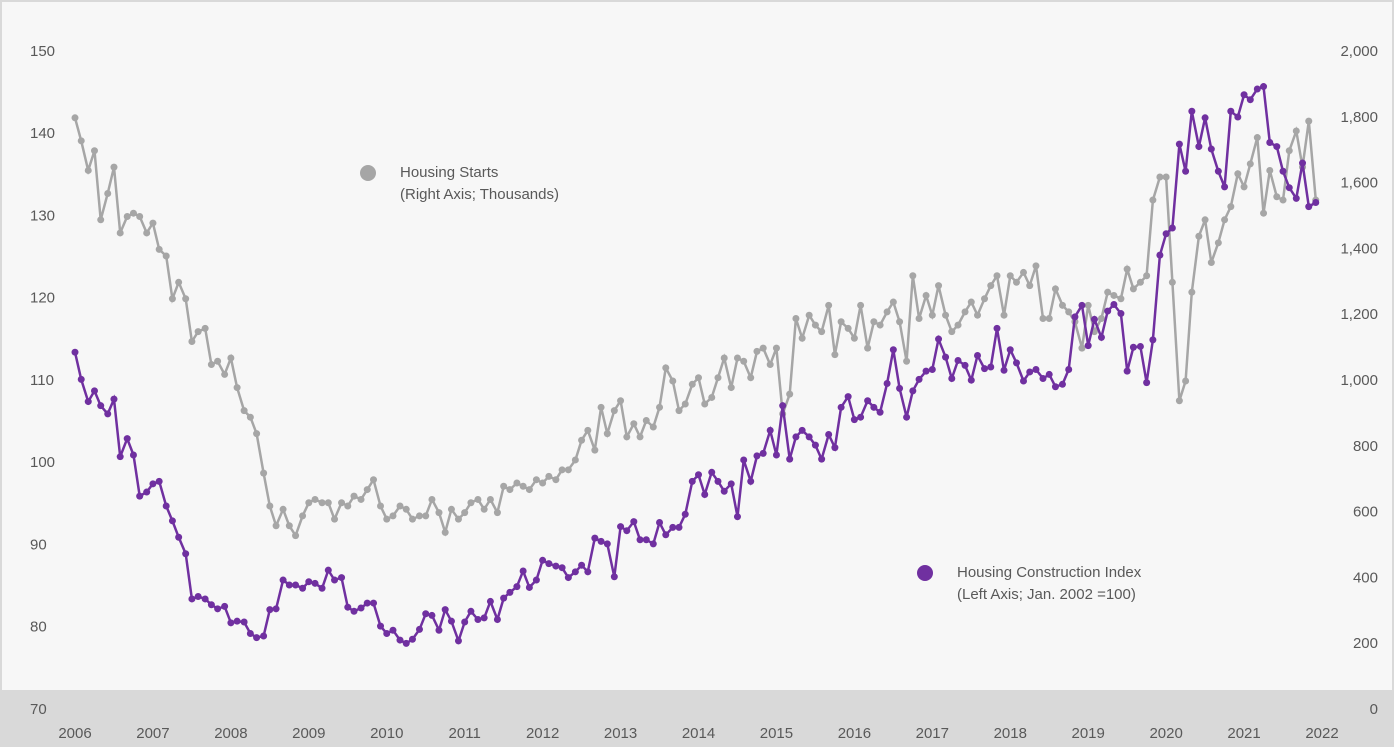 Image resolution: width=1394 pixels, height=747 pixels. What do you see at coordinates (1359, 380) in the screenshot?
I see `y2-tick-label: 1,000` at bounding box center [1359, 380].